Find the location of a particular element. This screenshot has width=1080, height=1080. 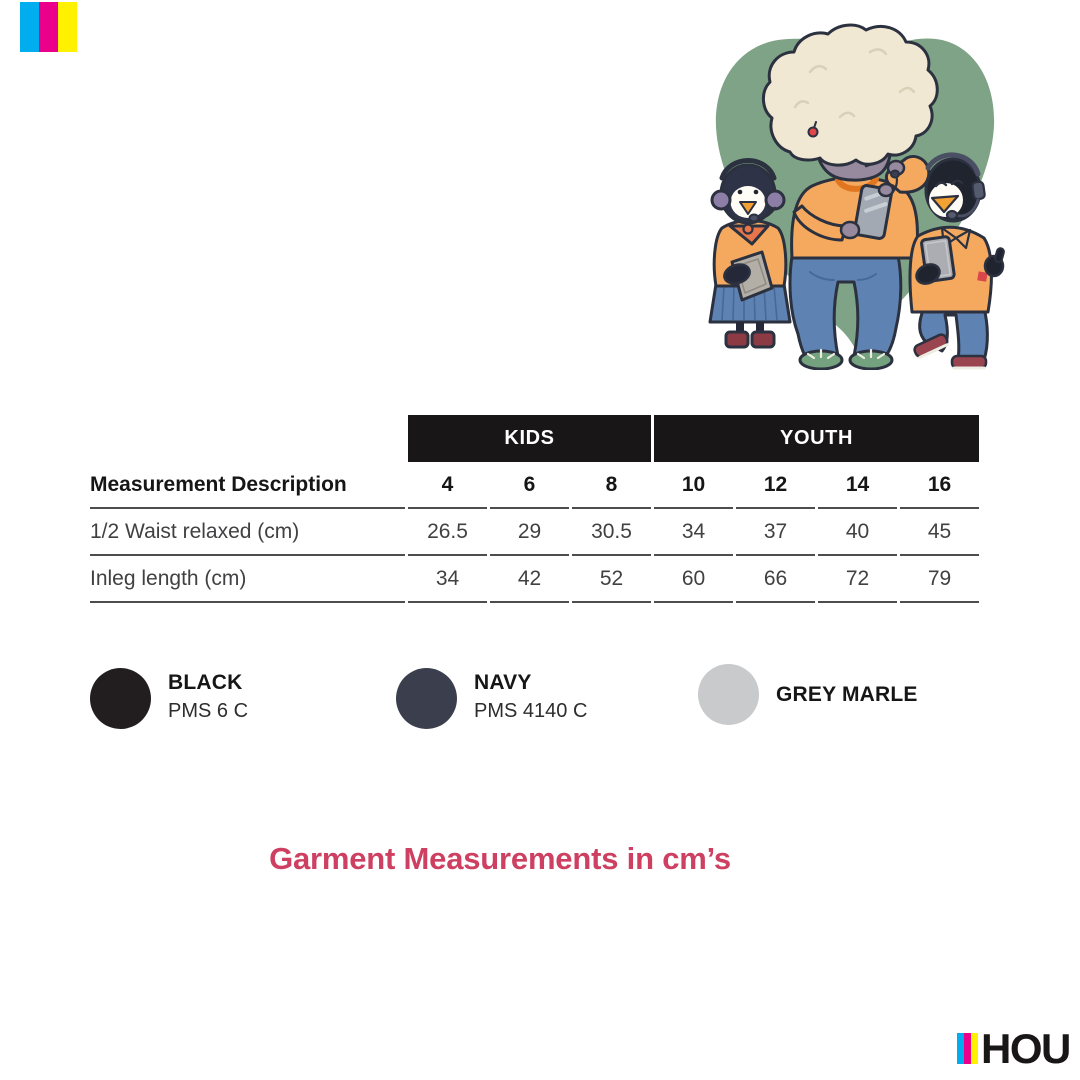

print-registration-bars is located at coordinates (48, 27).